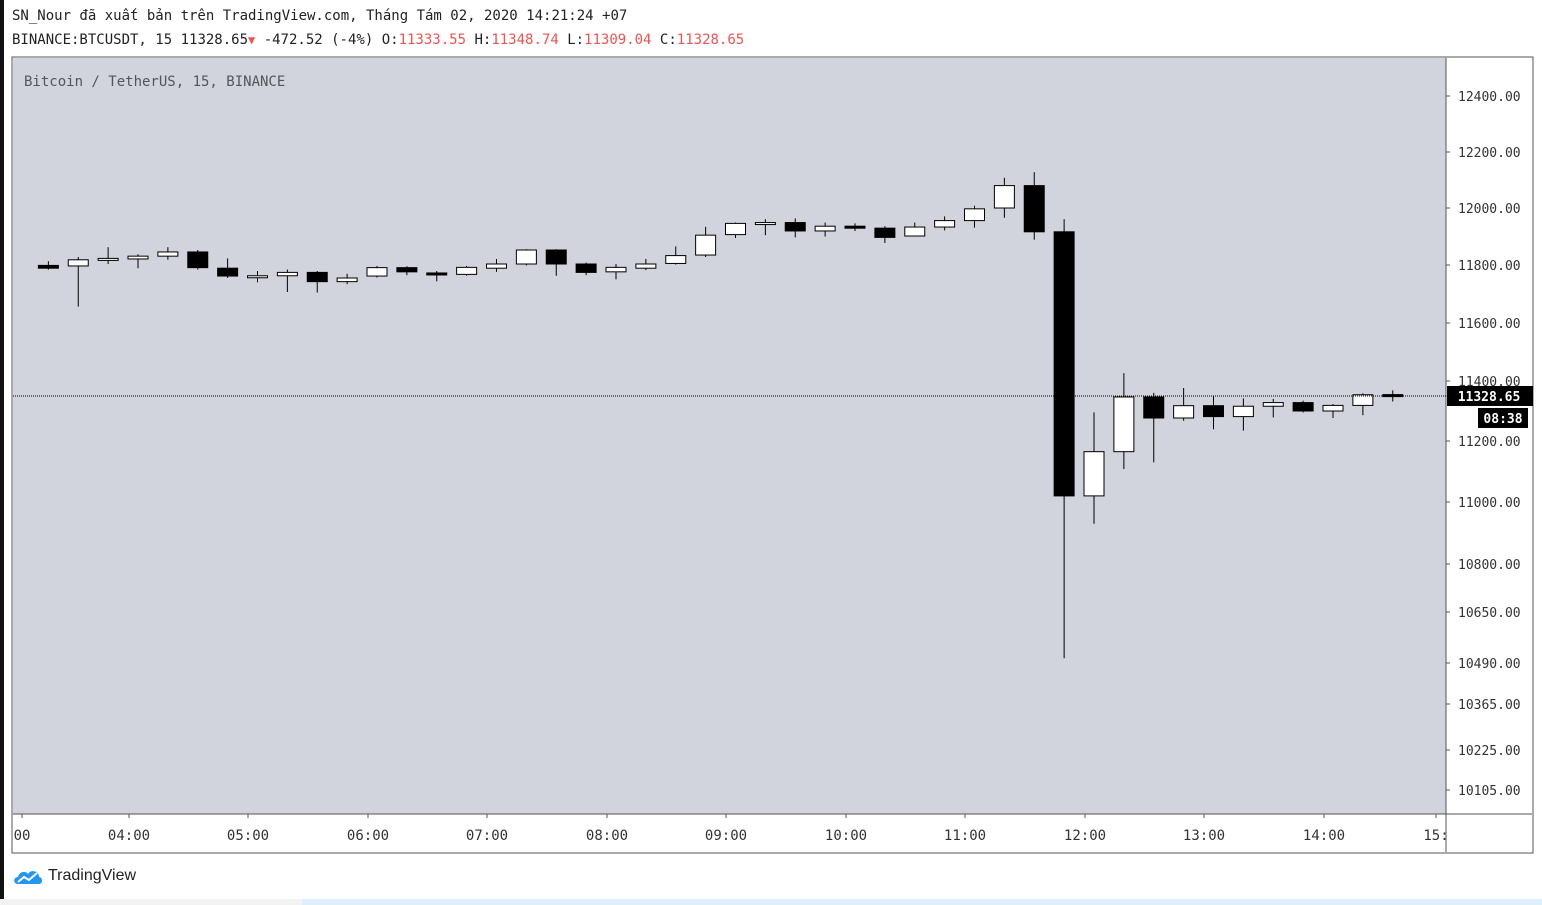 Image resolution: width=1542 pixels, height=905 pixels. What do you see at coordinates (1489, 503) in the screenshot?
I see `y-tick-label: 11000.00` at bounding box center [1489, 503].